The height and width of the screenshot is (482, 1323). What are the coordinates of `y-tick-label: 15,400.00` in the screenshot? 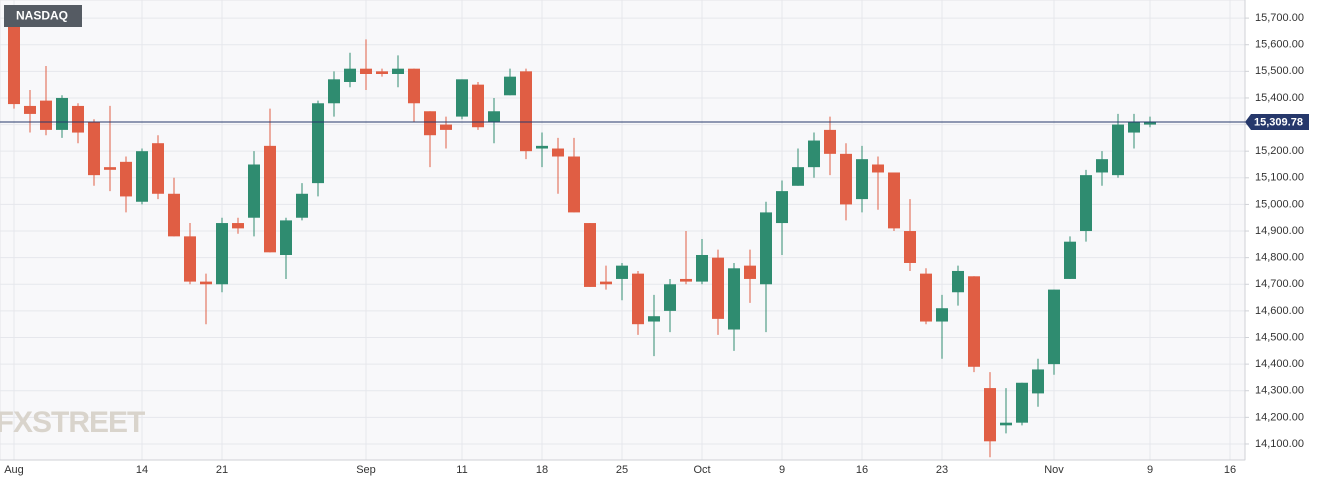 It's located at (1279, 98).